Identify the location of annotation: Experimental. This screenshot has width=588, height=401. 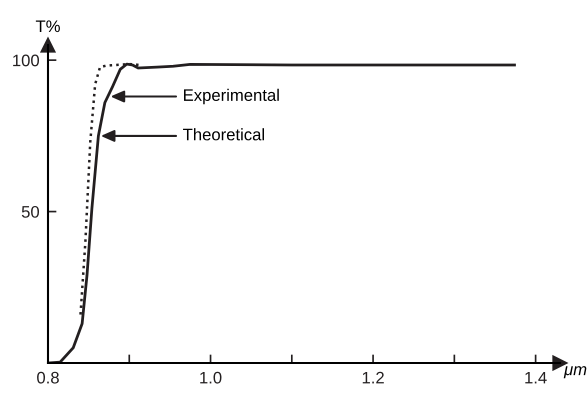
(231, 96).